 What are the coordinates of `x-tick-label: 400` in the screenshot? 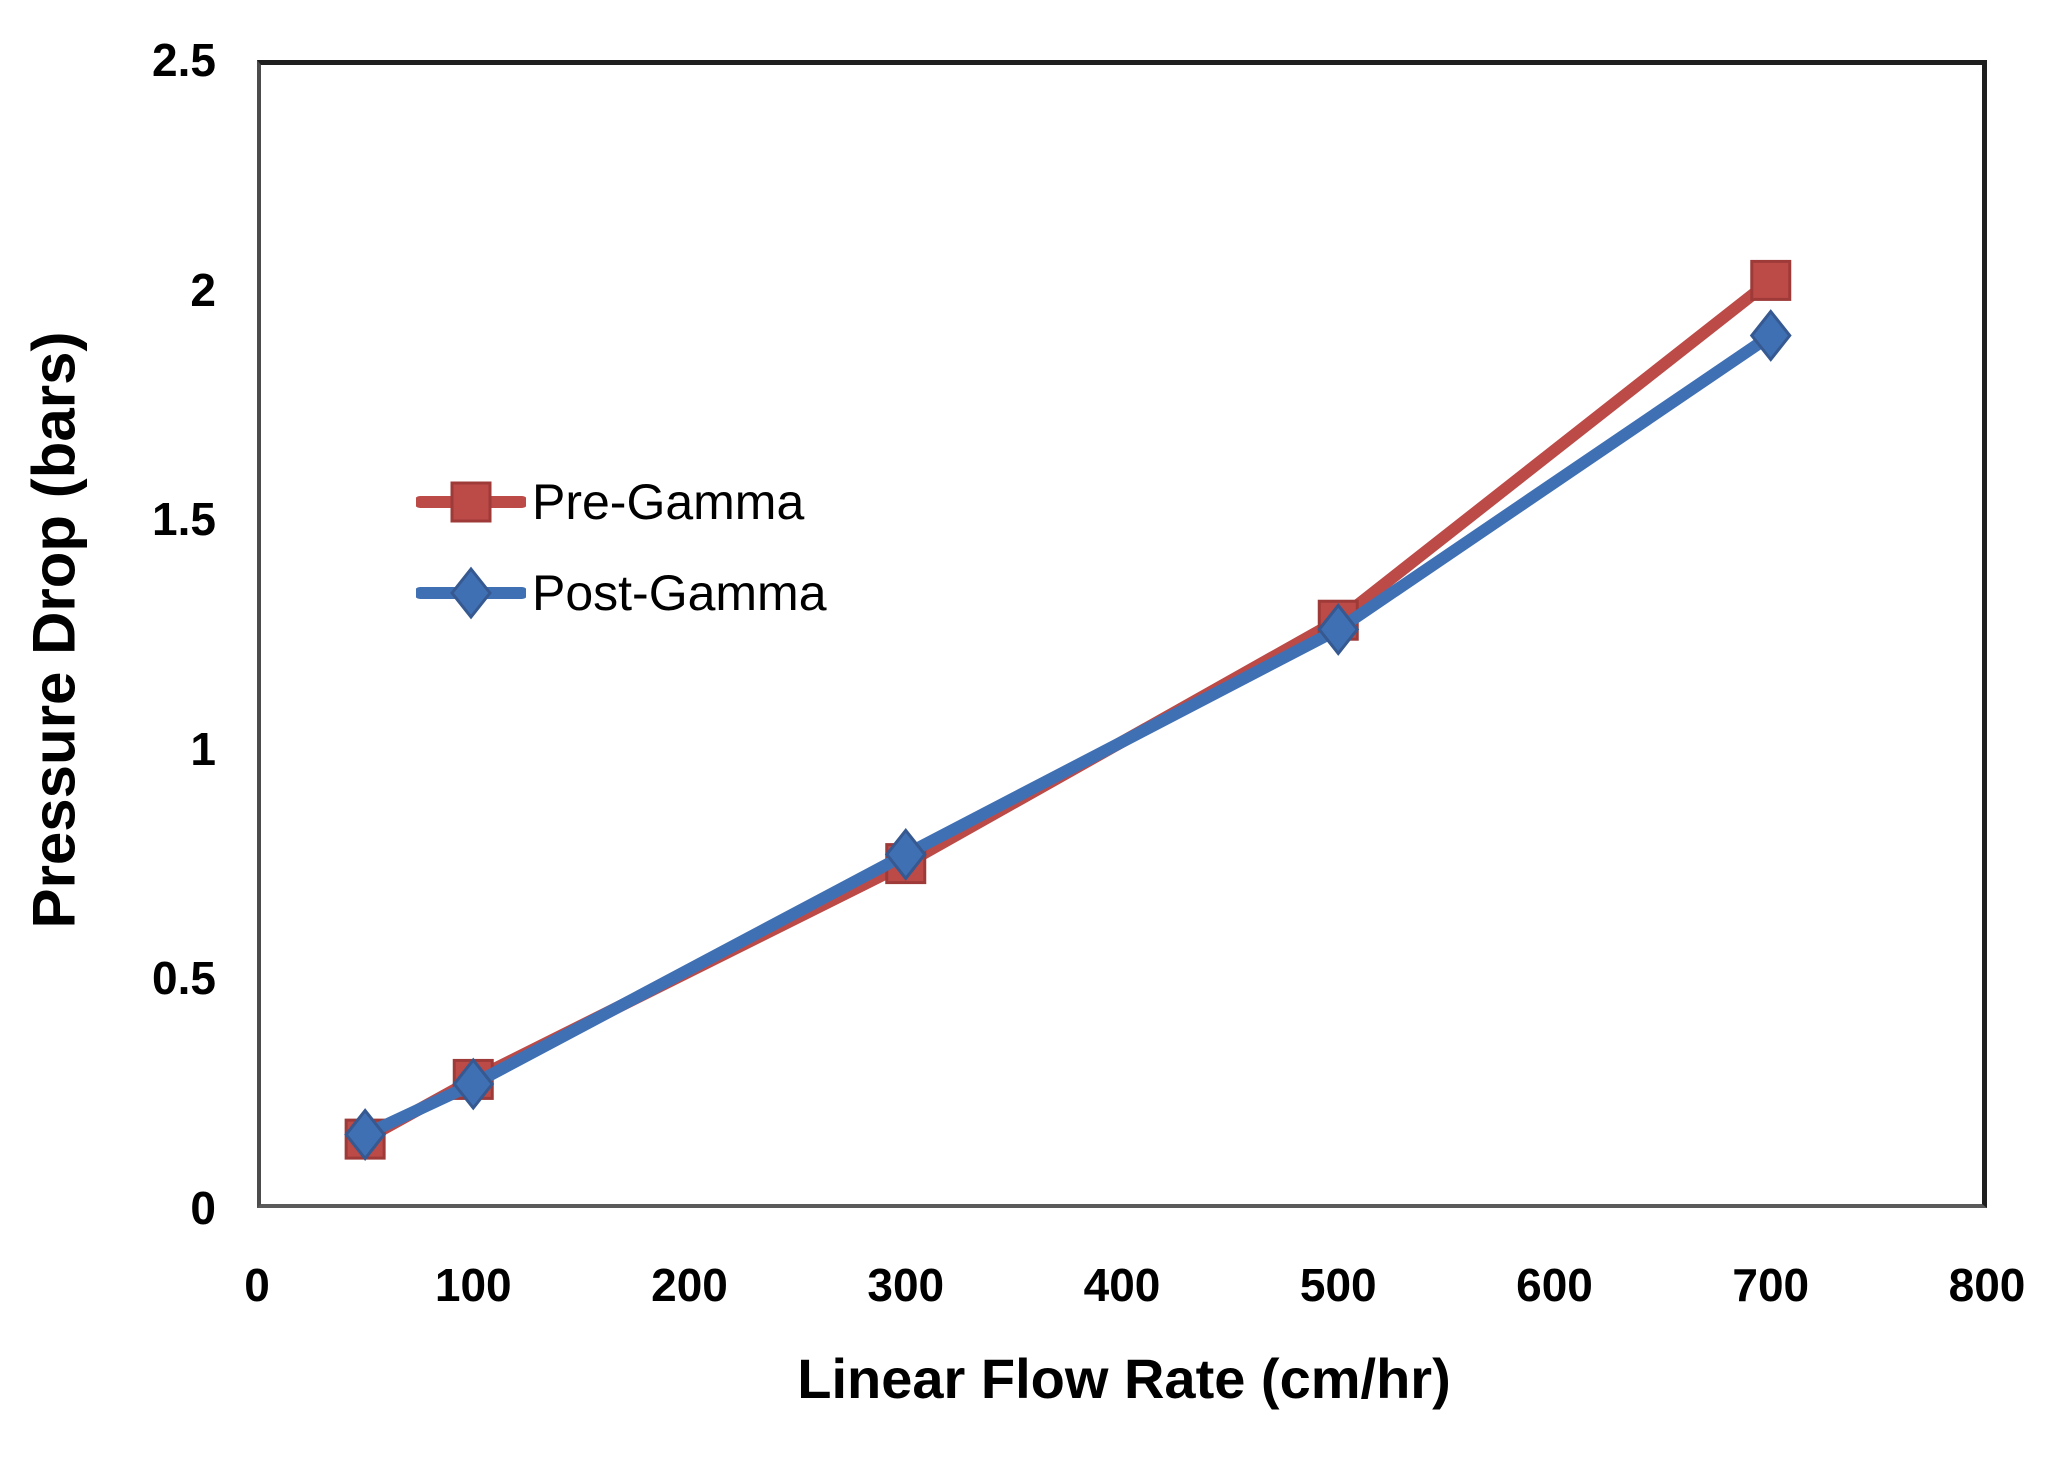 It's located at (1122, 1285).